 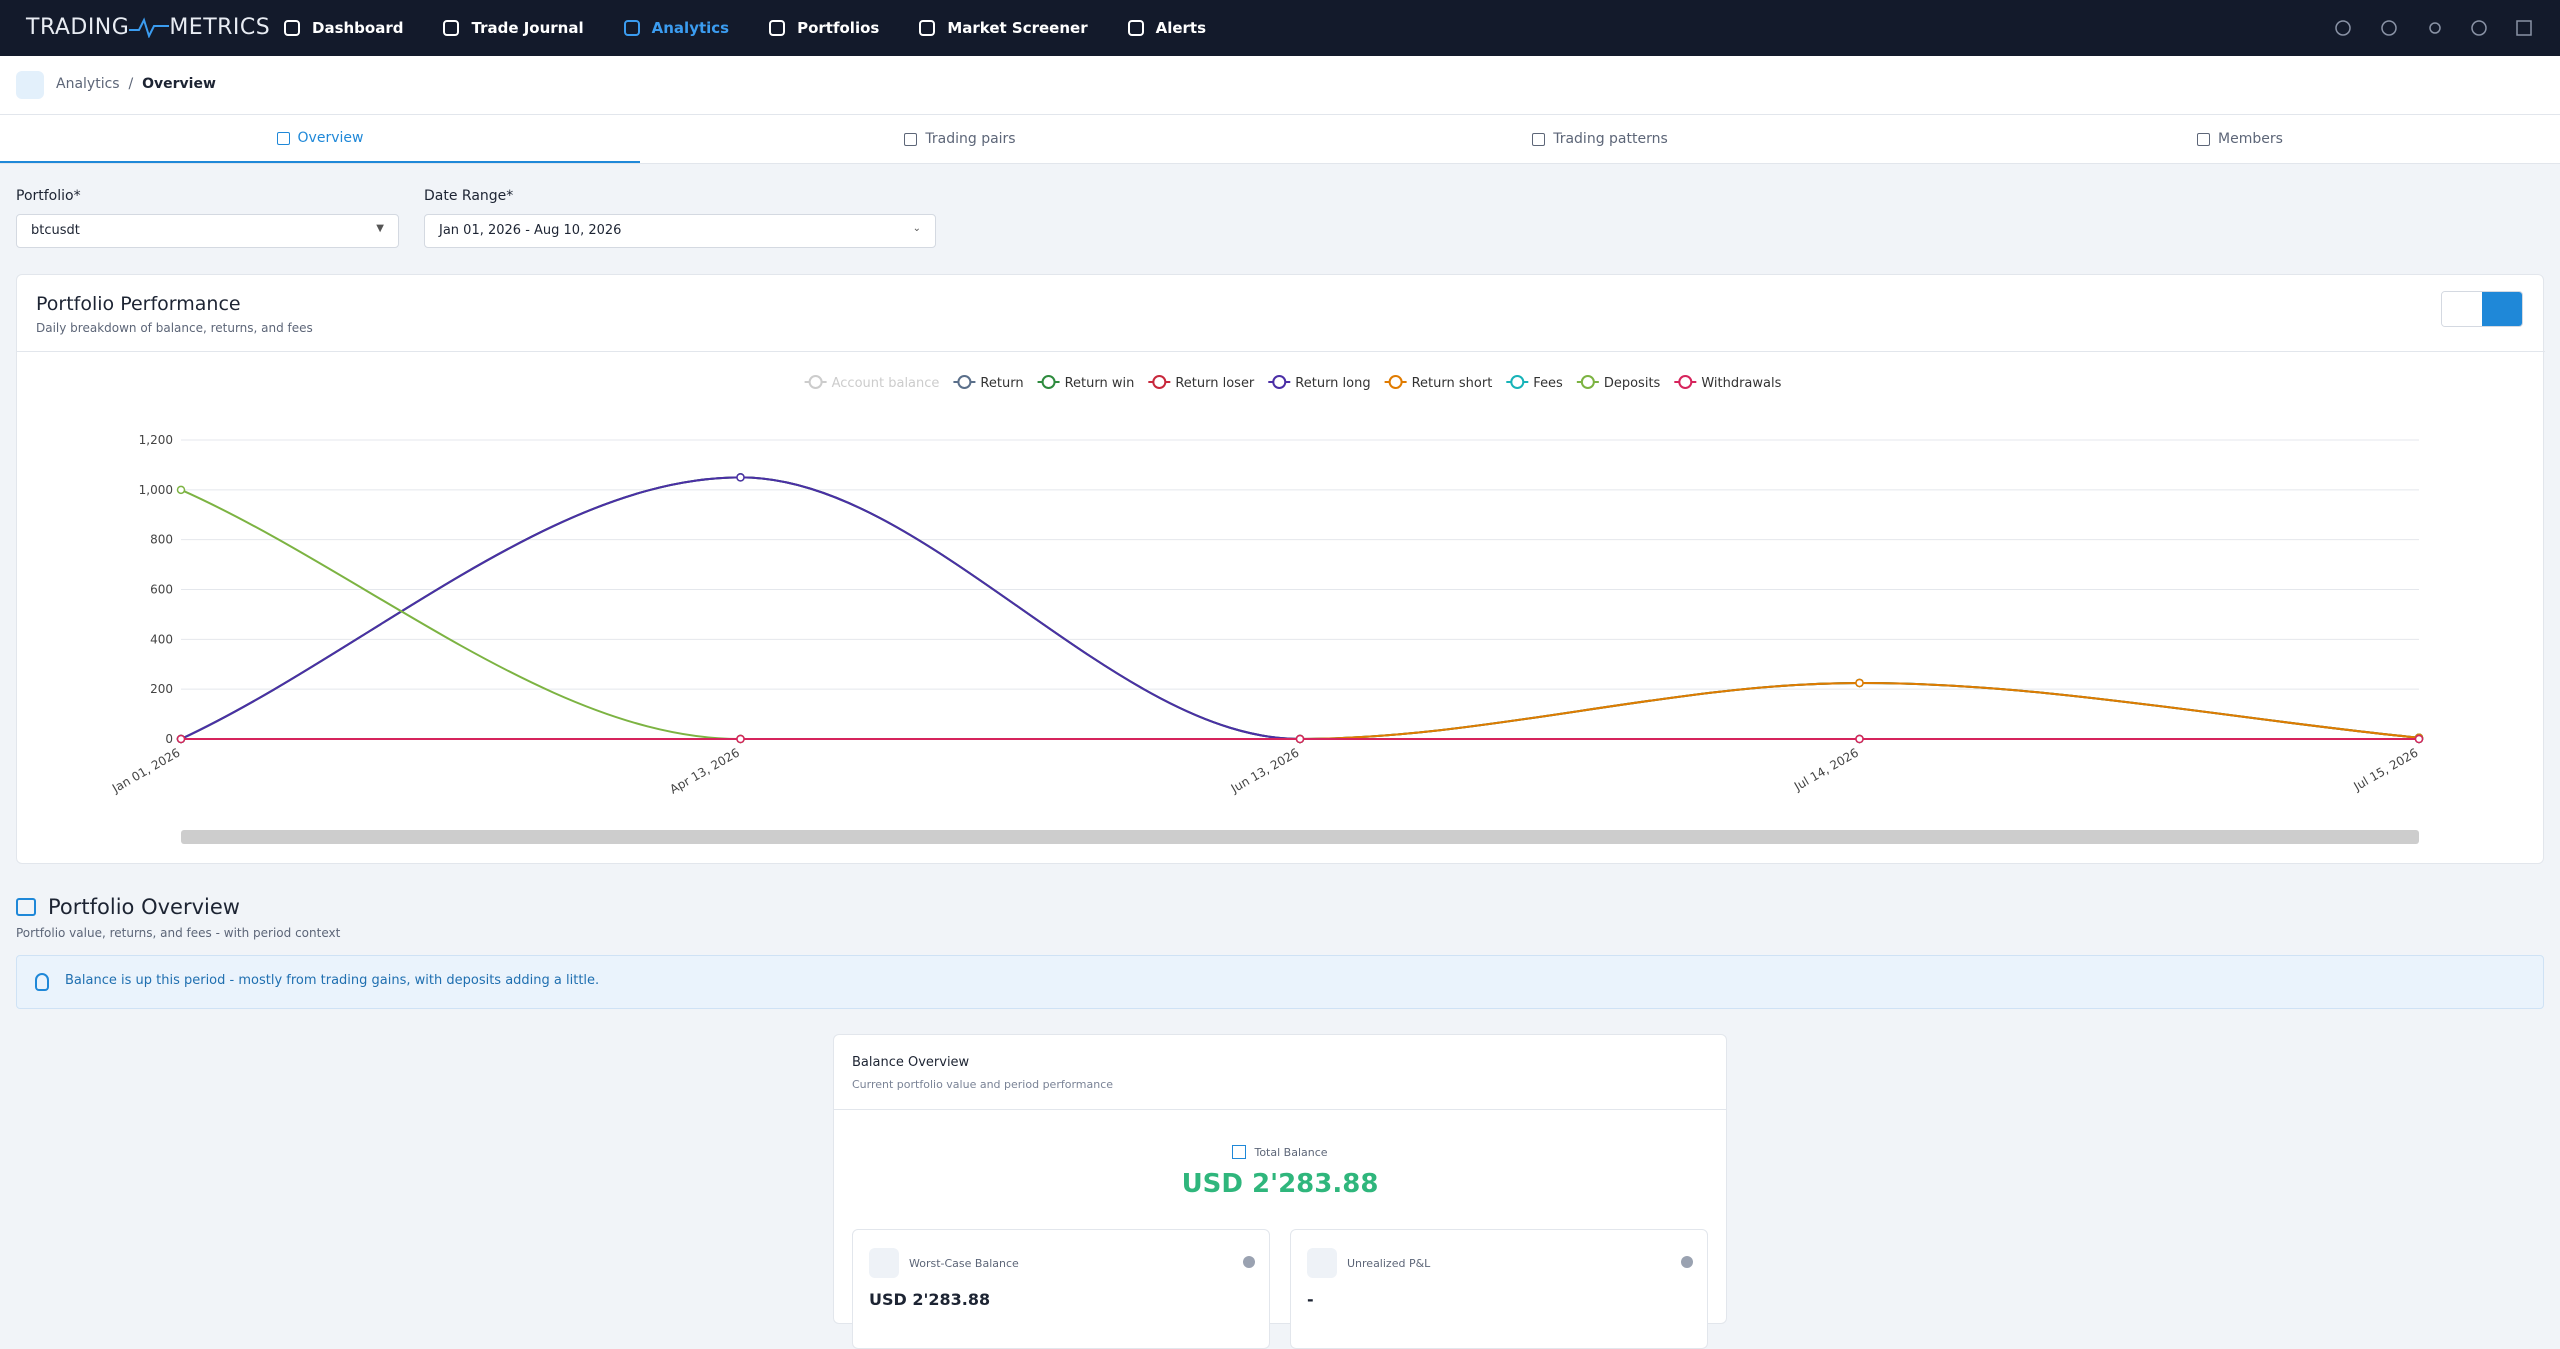 I want to click on brand-left: TRADING, so click(x=78, y=27).